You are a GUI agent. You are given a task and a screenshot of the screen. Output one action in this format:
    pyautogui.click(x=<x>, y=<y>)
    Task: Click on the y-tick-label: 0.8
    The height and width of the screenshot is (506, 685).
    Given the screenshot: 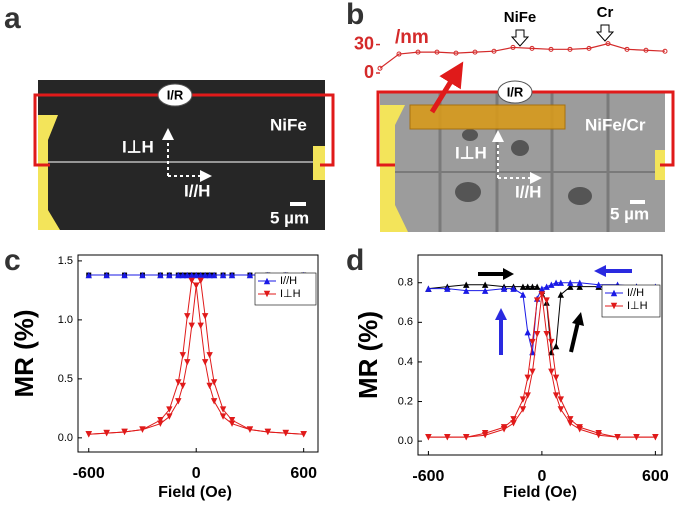 What is the action you would take?
    pyautogui.click(x=405, y=283)
    